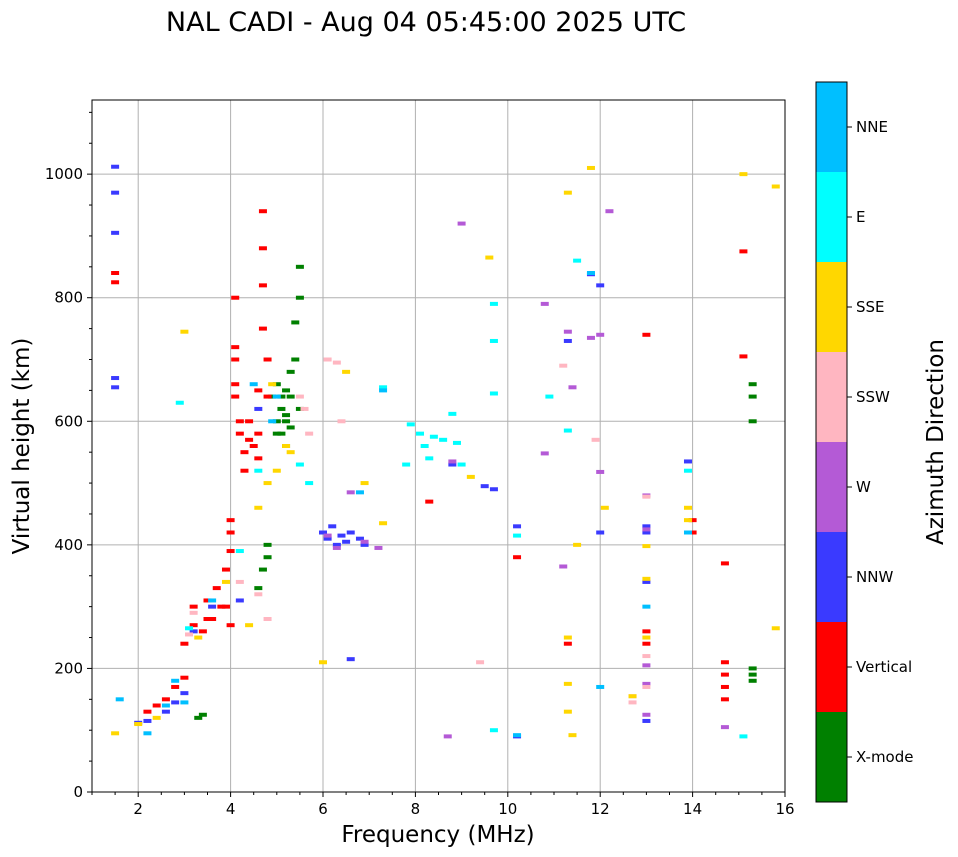 This screenshot has width=958, height=857. What do you see at coordinates (507, 809) in the screenshot?
I see `x-tick-label: 10` at bounding box center [507, 809].